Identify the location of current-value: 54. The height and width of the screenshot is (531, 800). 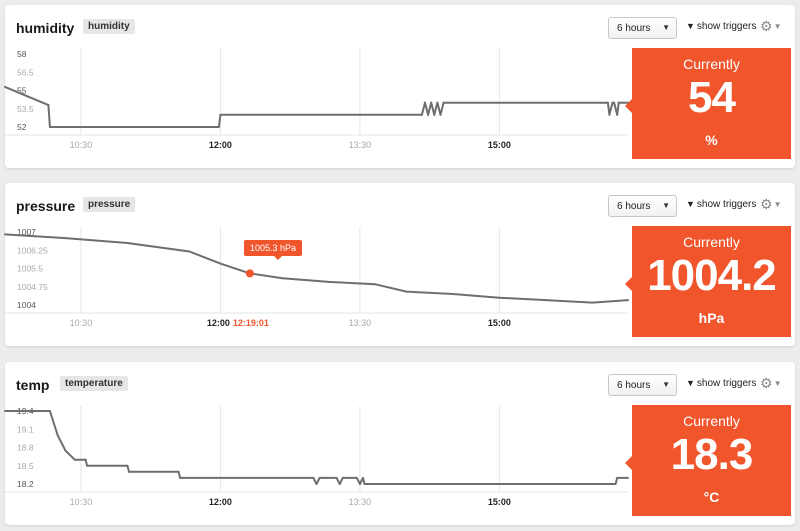
(712, 97).